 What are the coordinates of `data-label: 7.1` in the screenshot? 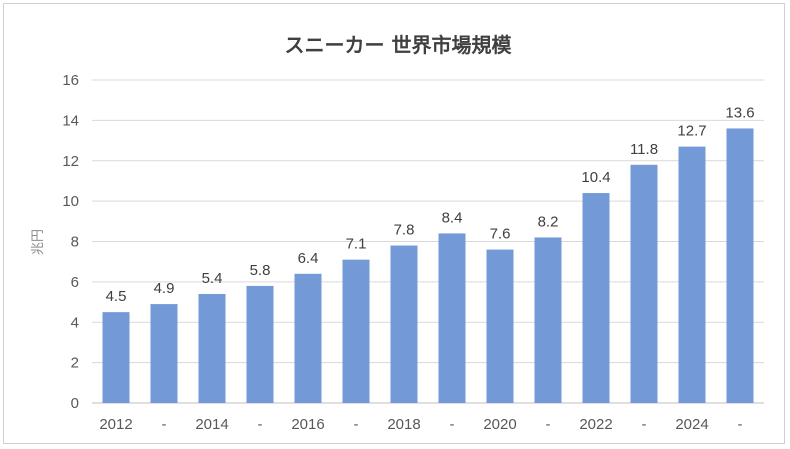 It's located at (356, 244).